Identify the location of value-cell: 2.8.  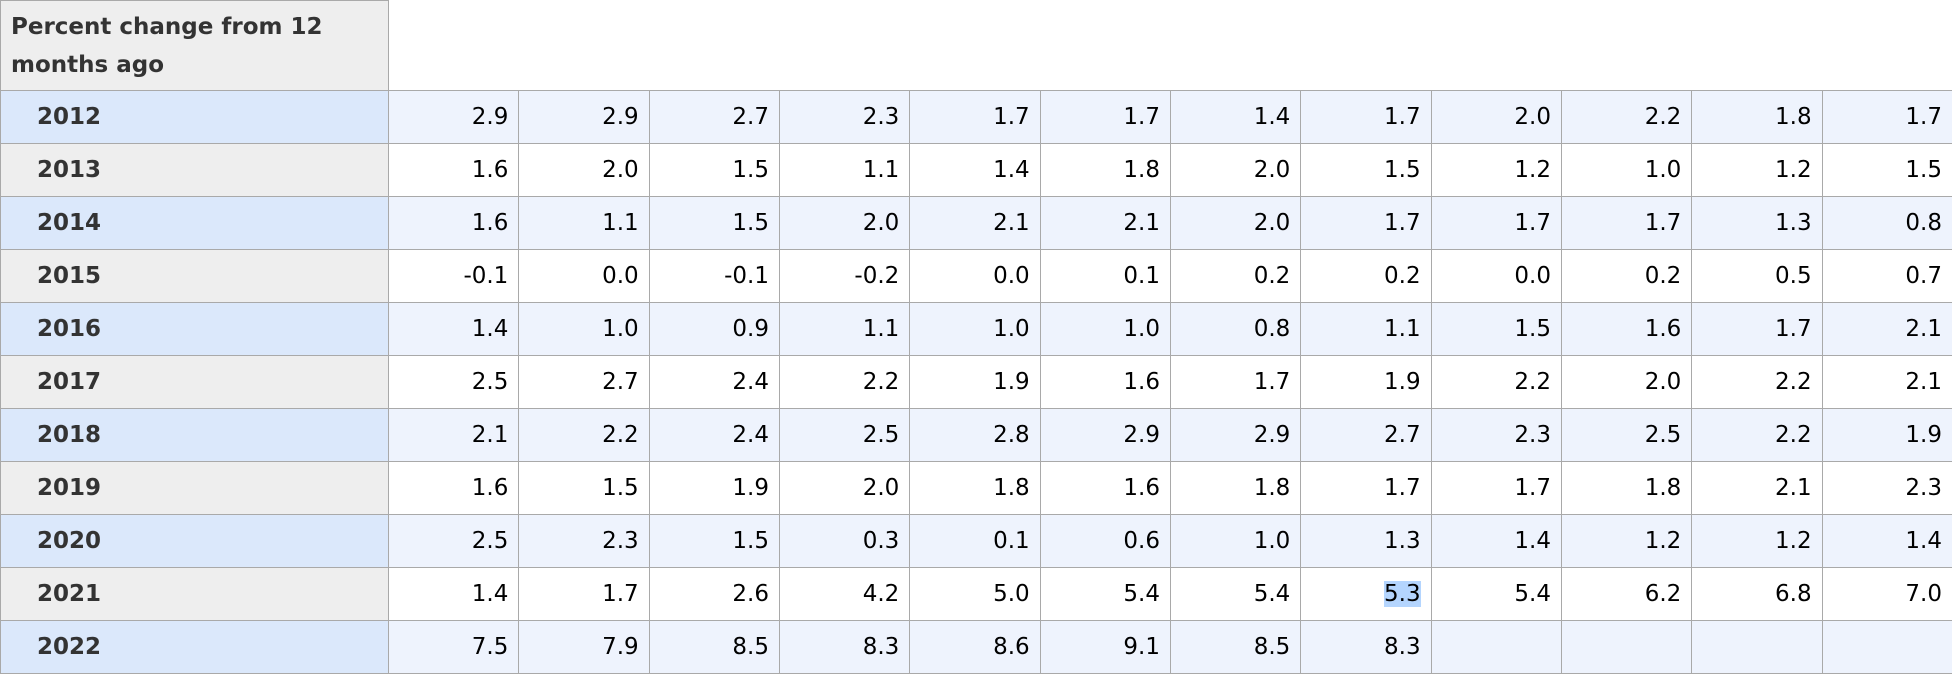
(975, 435).